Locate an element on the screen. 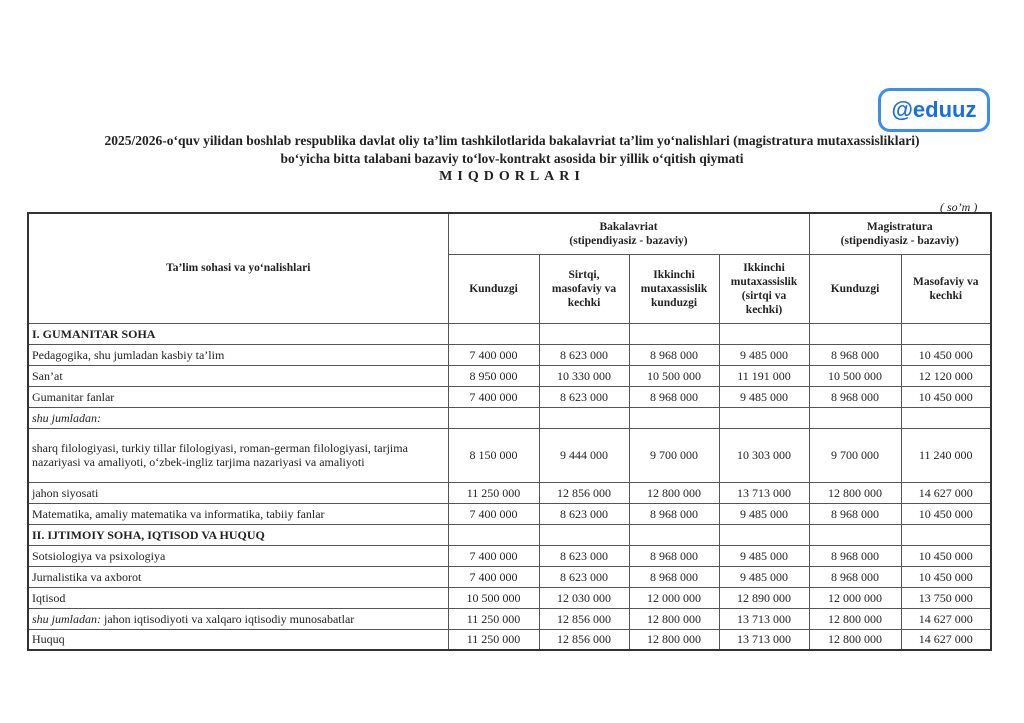 The image size is (1024, 723). fee-cell: 10 330 000 is located at coordinates (584, 375).